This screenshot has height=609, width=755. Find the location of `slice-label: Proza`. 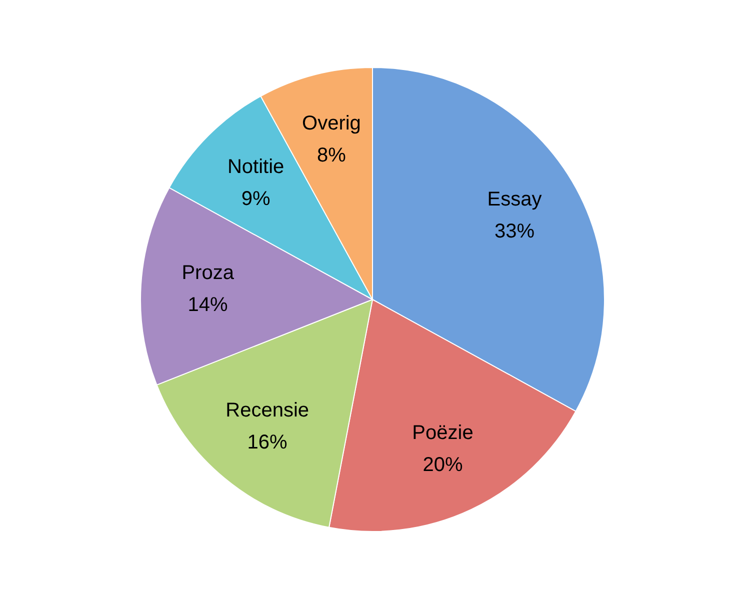

slice-label: Proza is located at coordinates (208, 273).